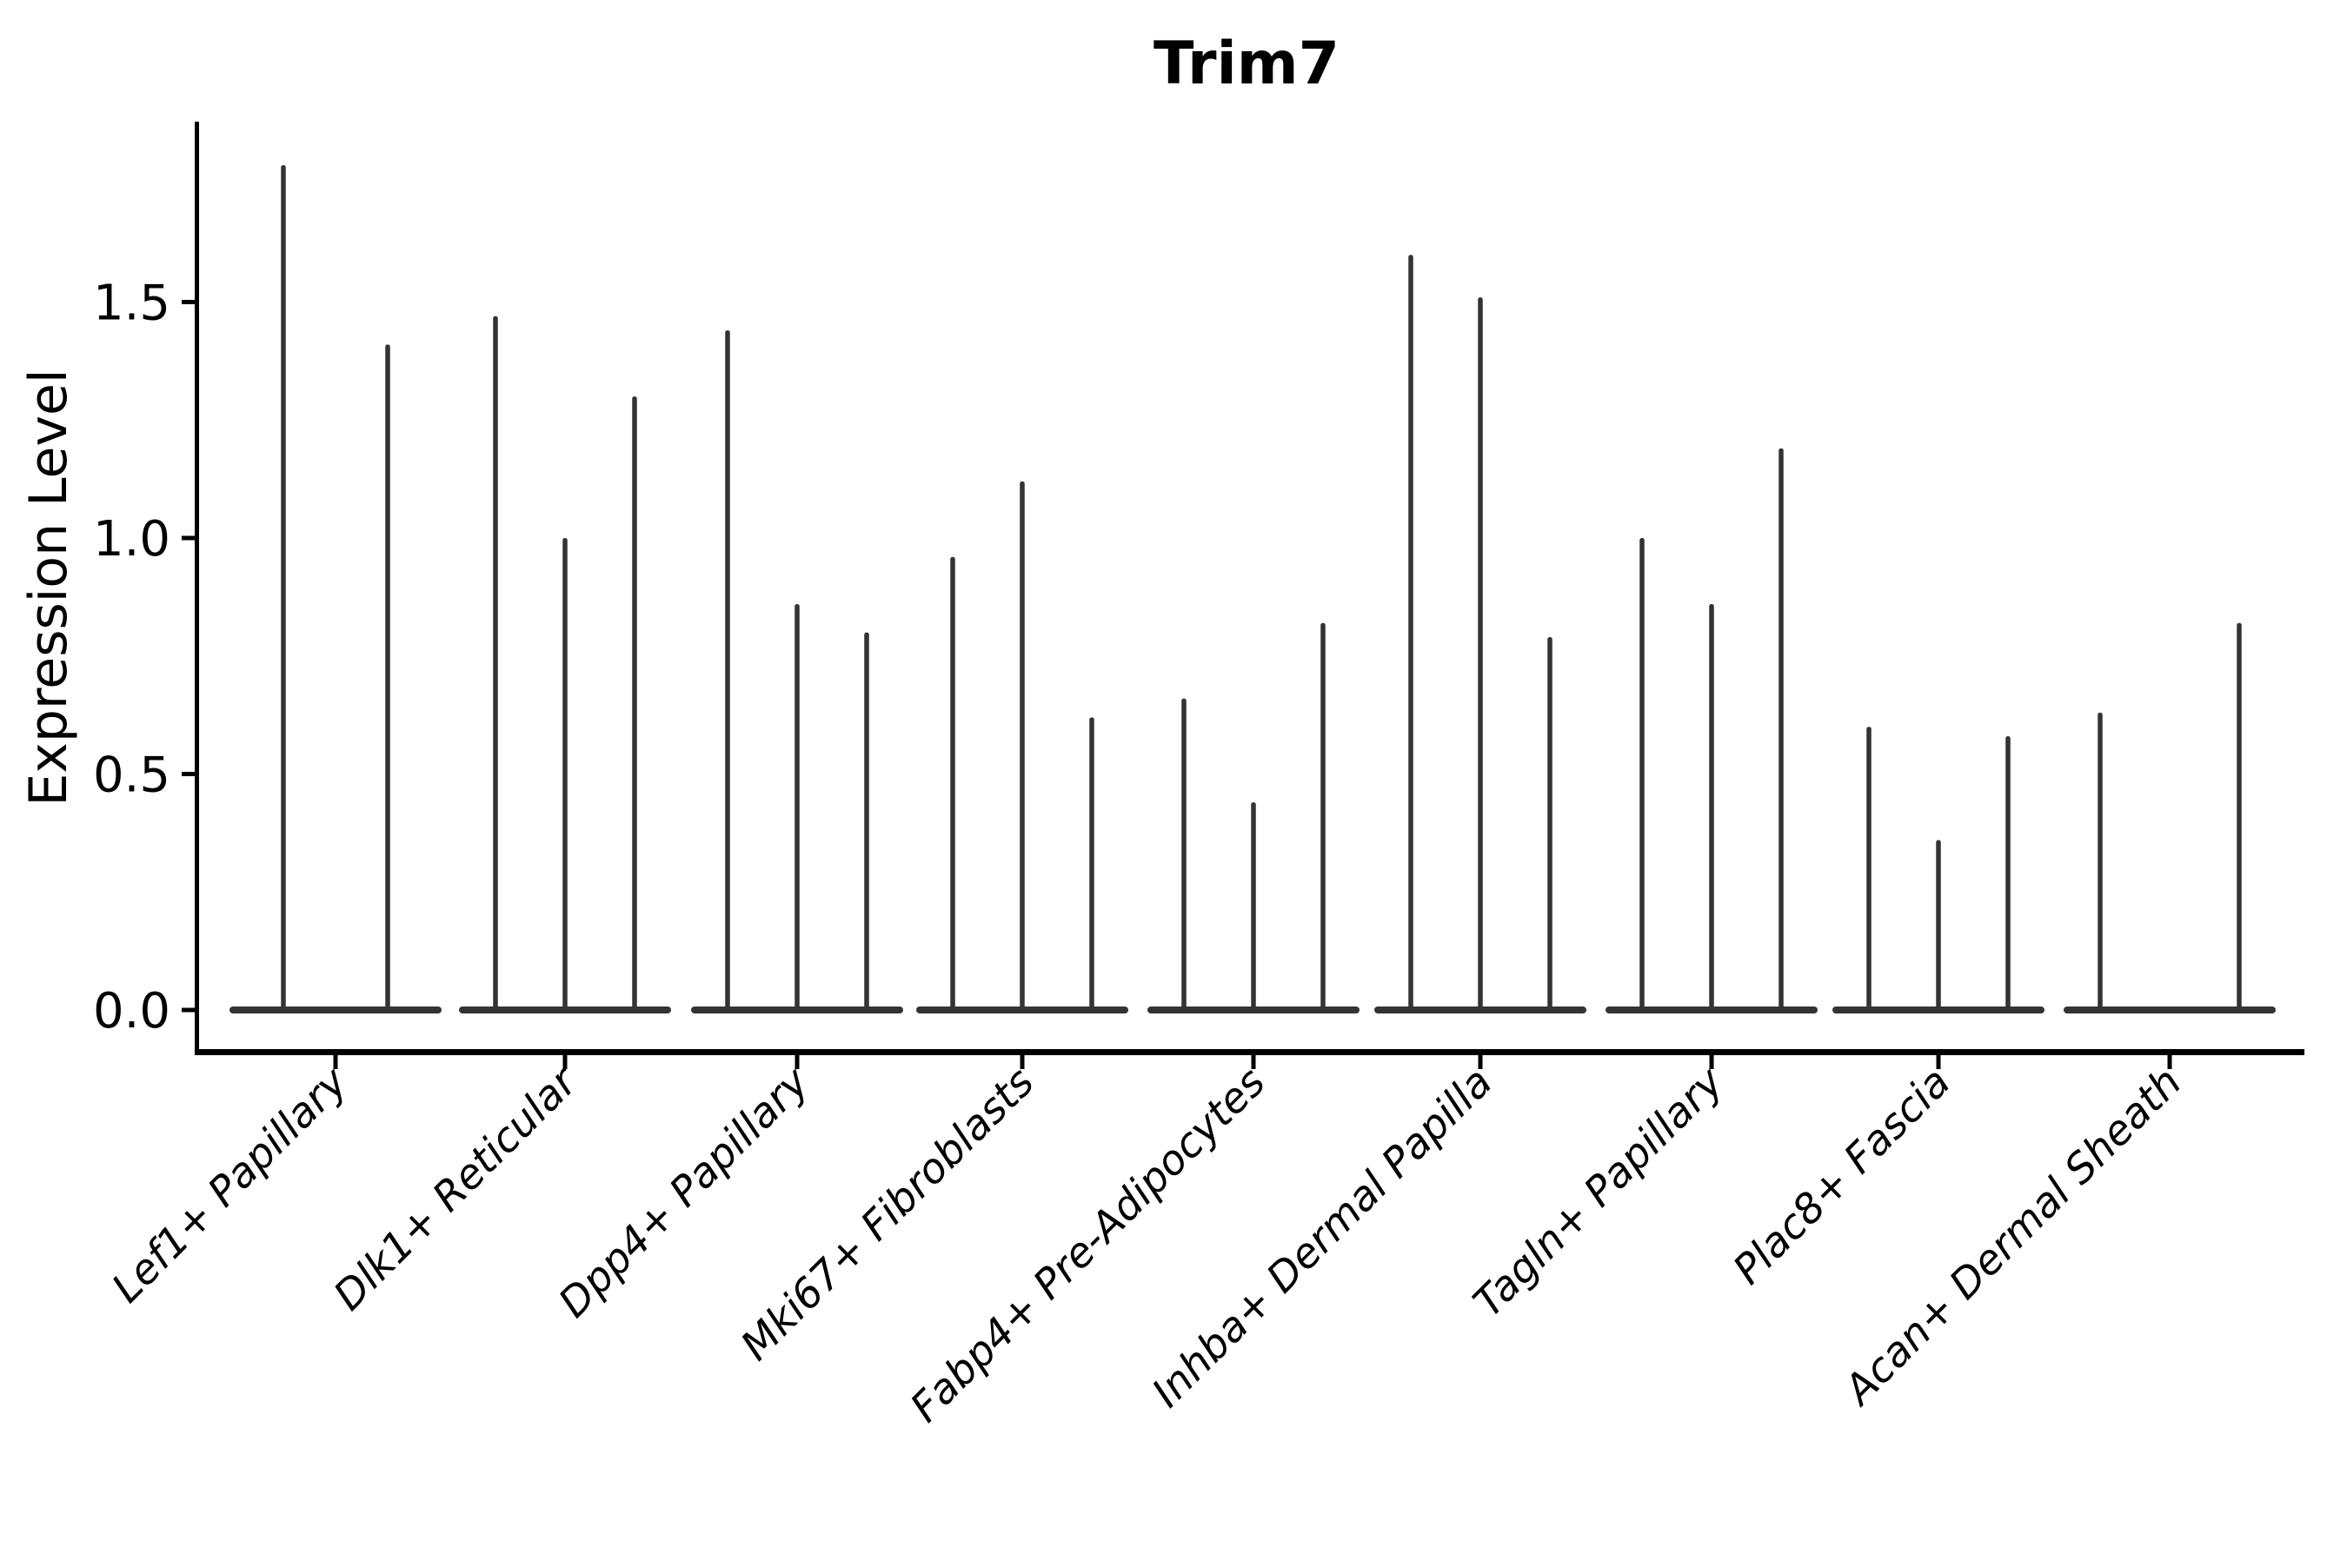  What do you see at coordinates (1247, 64) in the screenshot?
I see `chart-title: Trim7` at bounding box center [1247, 64].